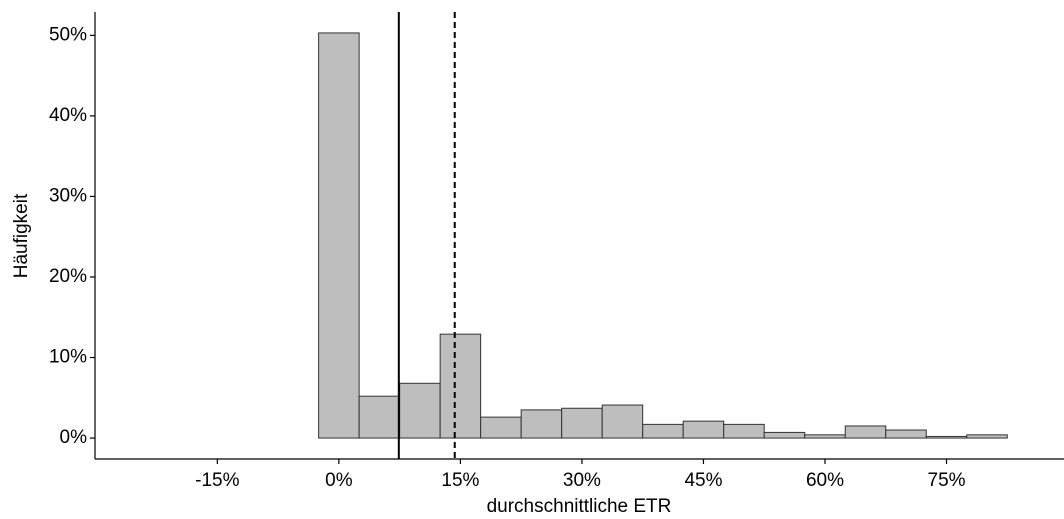  I want to click on x-axis-label: durchschnittliche ETR, so click(579, 506).